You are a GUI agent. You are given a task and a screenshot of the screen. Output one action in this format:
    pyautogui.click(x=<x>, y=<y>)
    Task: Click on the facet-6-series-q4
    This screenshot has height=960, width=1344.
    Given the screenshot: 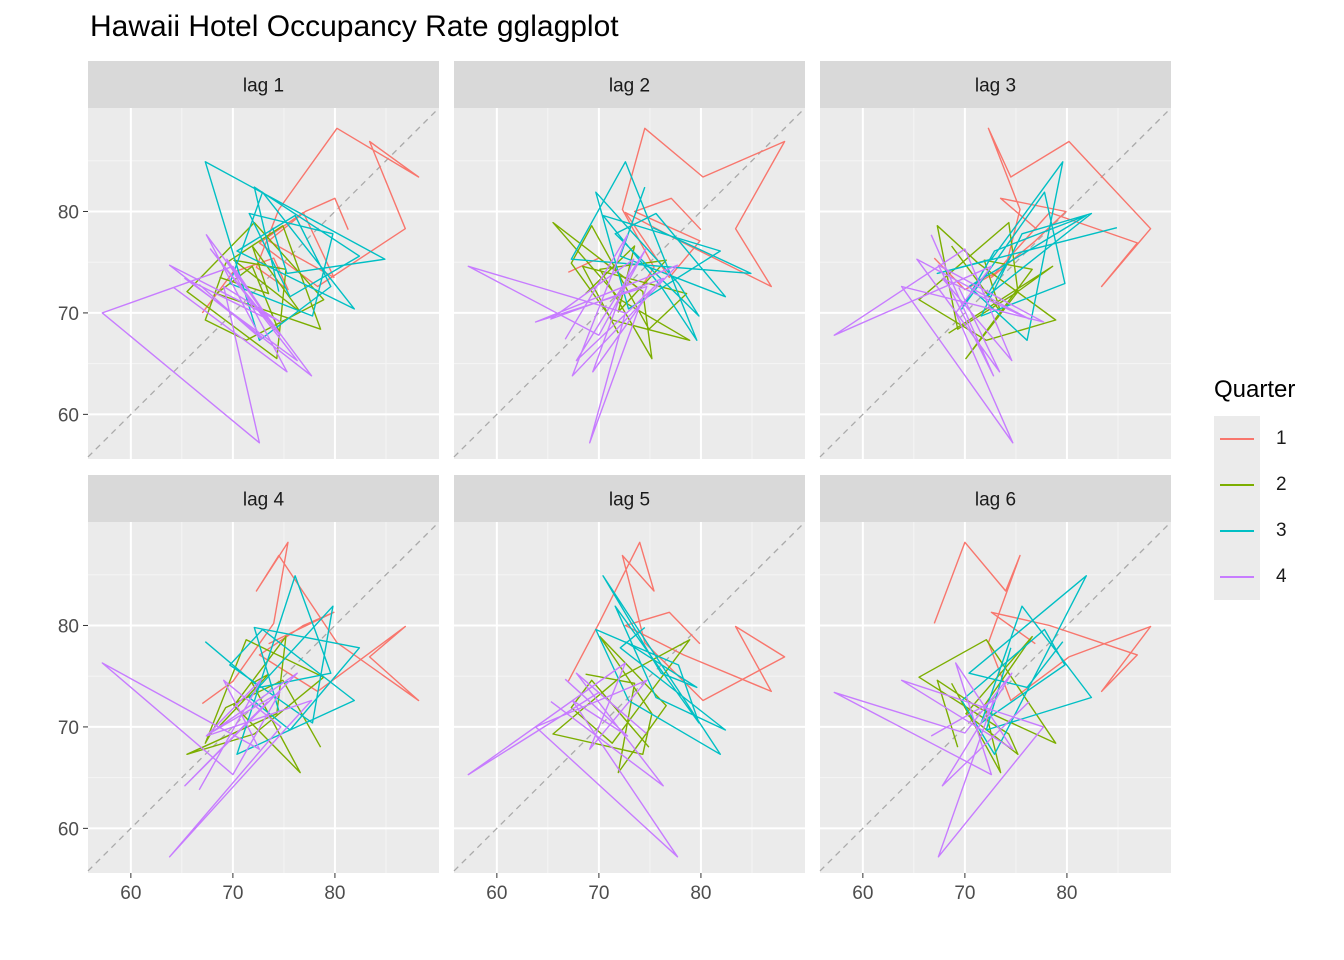 What is the action you would take?
    pyautogui.click(x=939, y=760)
    